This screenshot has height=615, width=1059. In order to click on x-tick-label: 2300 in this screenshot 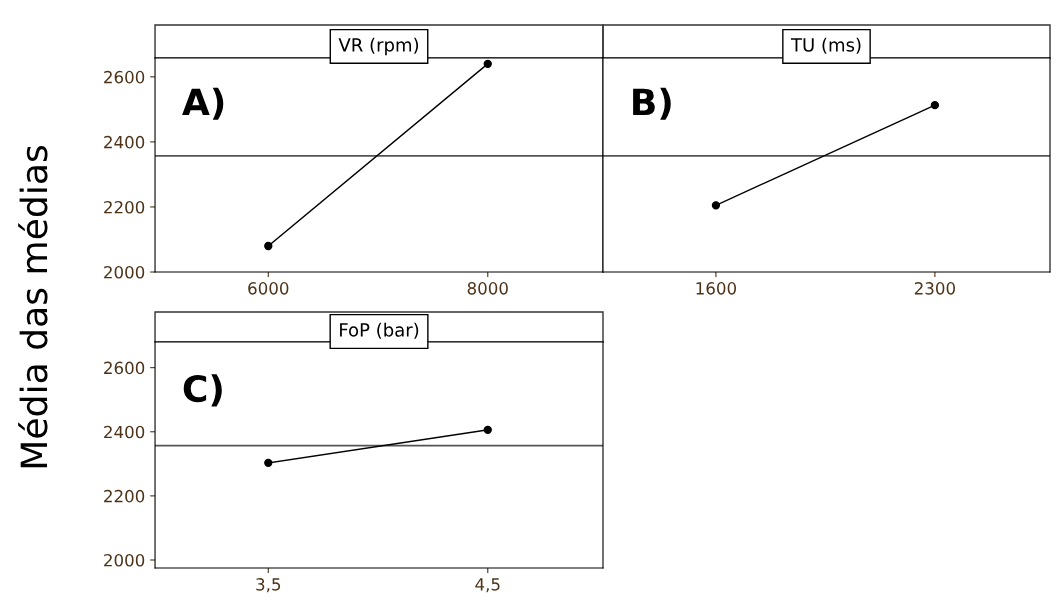, I will do `click(934, 288)`.